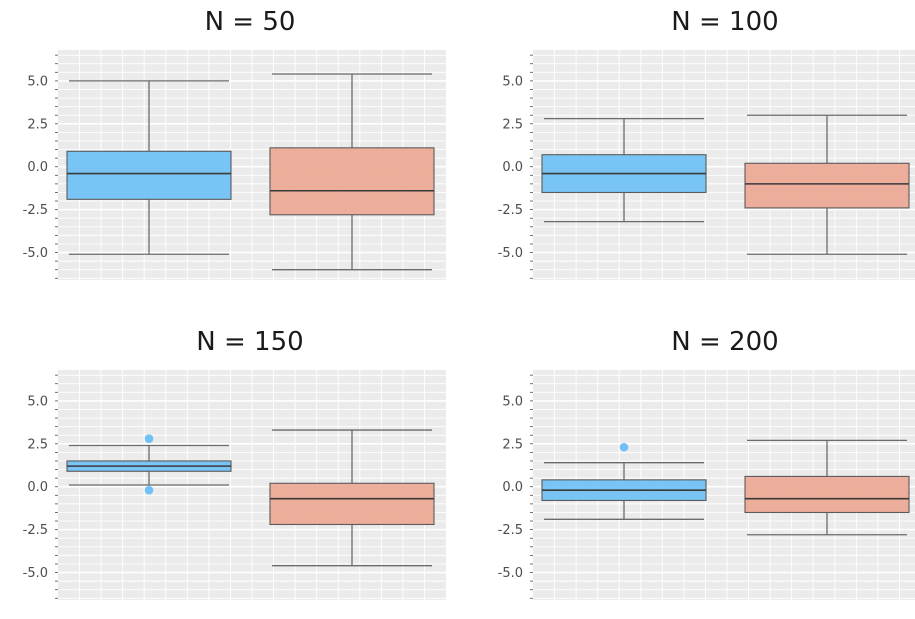 Image resolution: width=915 pixels, height=619 pixels. Describe the element at coordinates (724, 22) in the screenshot. I see `panel-title: N = 100` at that location.